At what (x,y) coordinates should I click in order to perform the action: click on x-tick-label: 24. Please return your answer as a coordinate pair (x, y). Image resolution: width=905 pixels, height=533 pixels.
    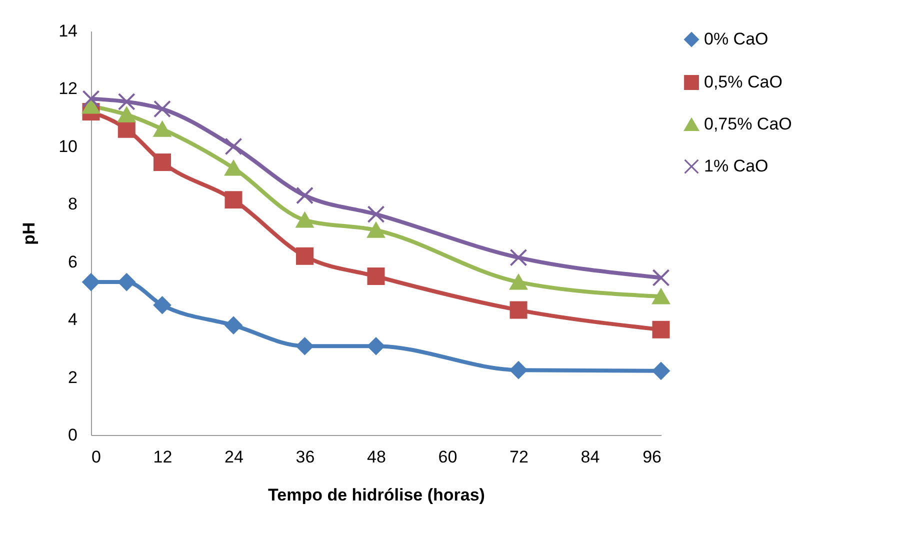
    Looking at the image, I should click on (234, 457).